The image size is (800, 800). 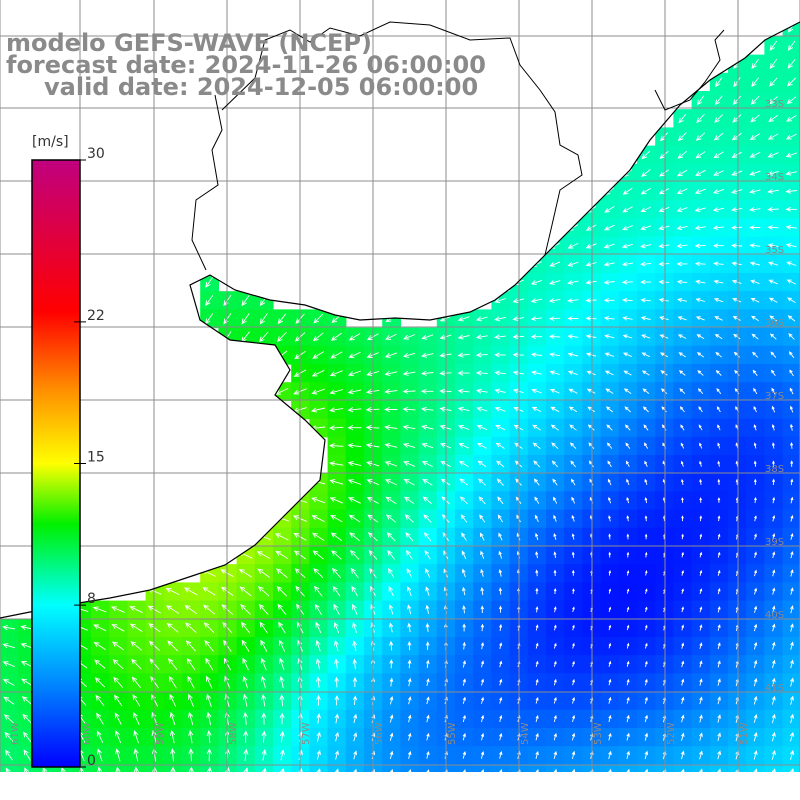 I want to click on lon-label: 57W, so click(x=306, y=733).